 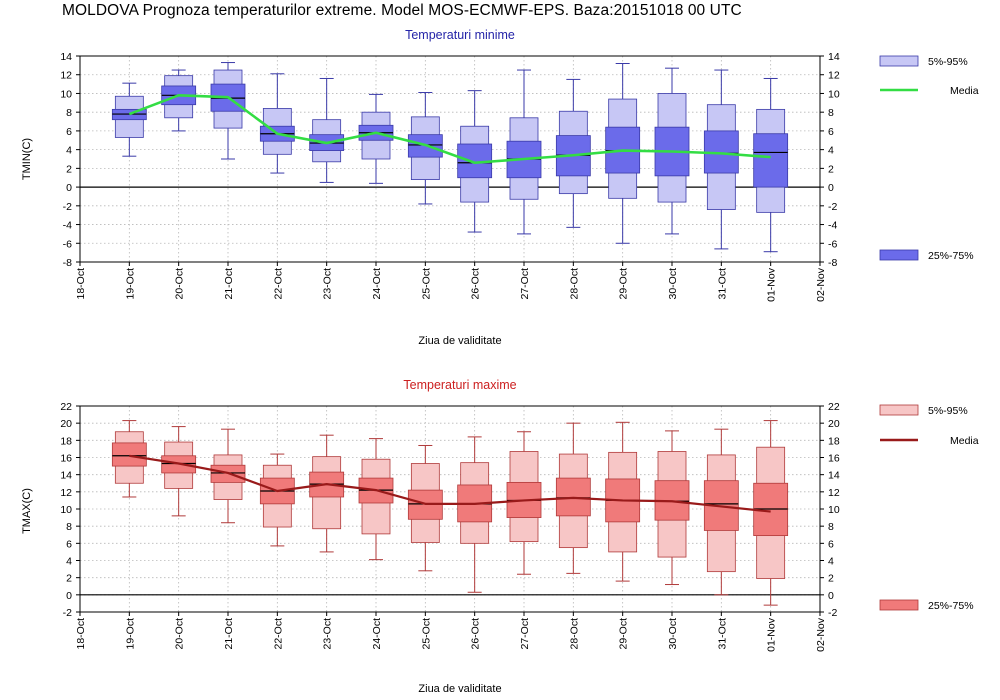 I want to click on x-tick-label: 21-Oct, so click(x=229, y=634).